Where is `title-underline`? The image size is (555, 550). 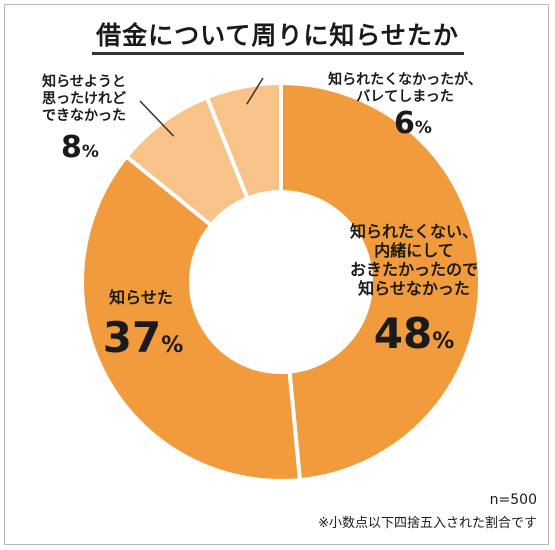
title-underline is located at coordinates (278, 53).